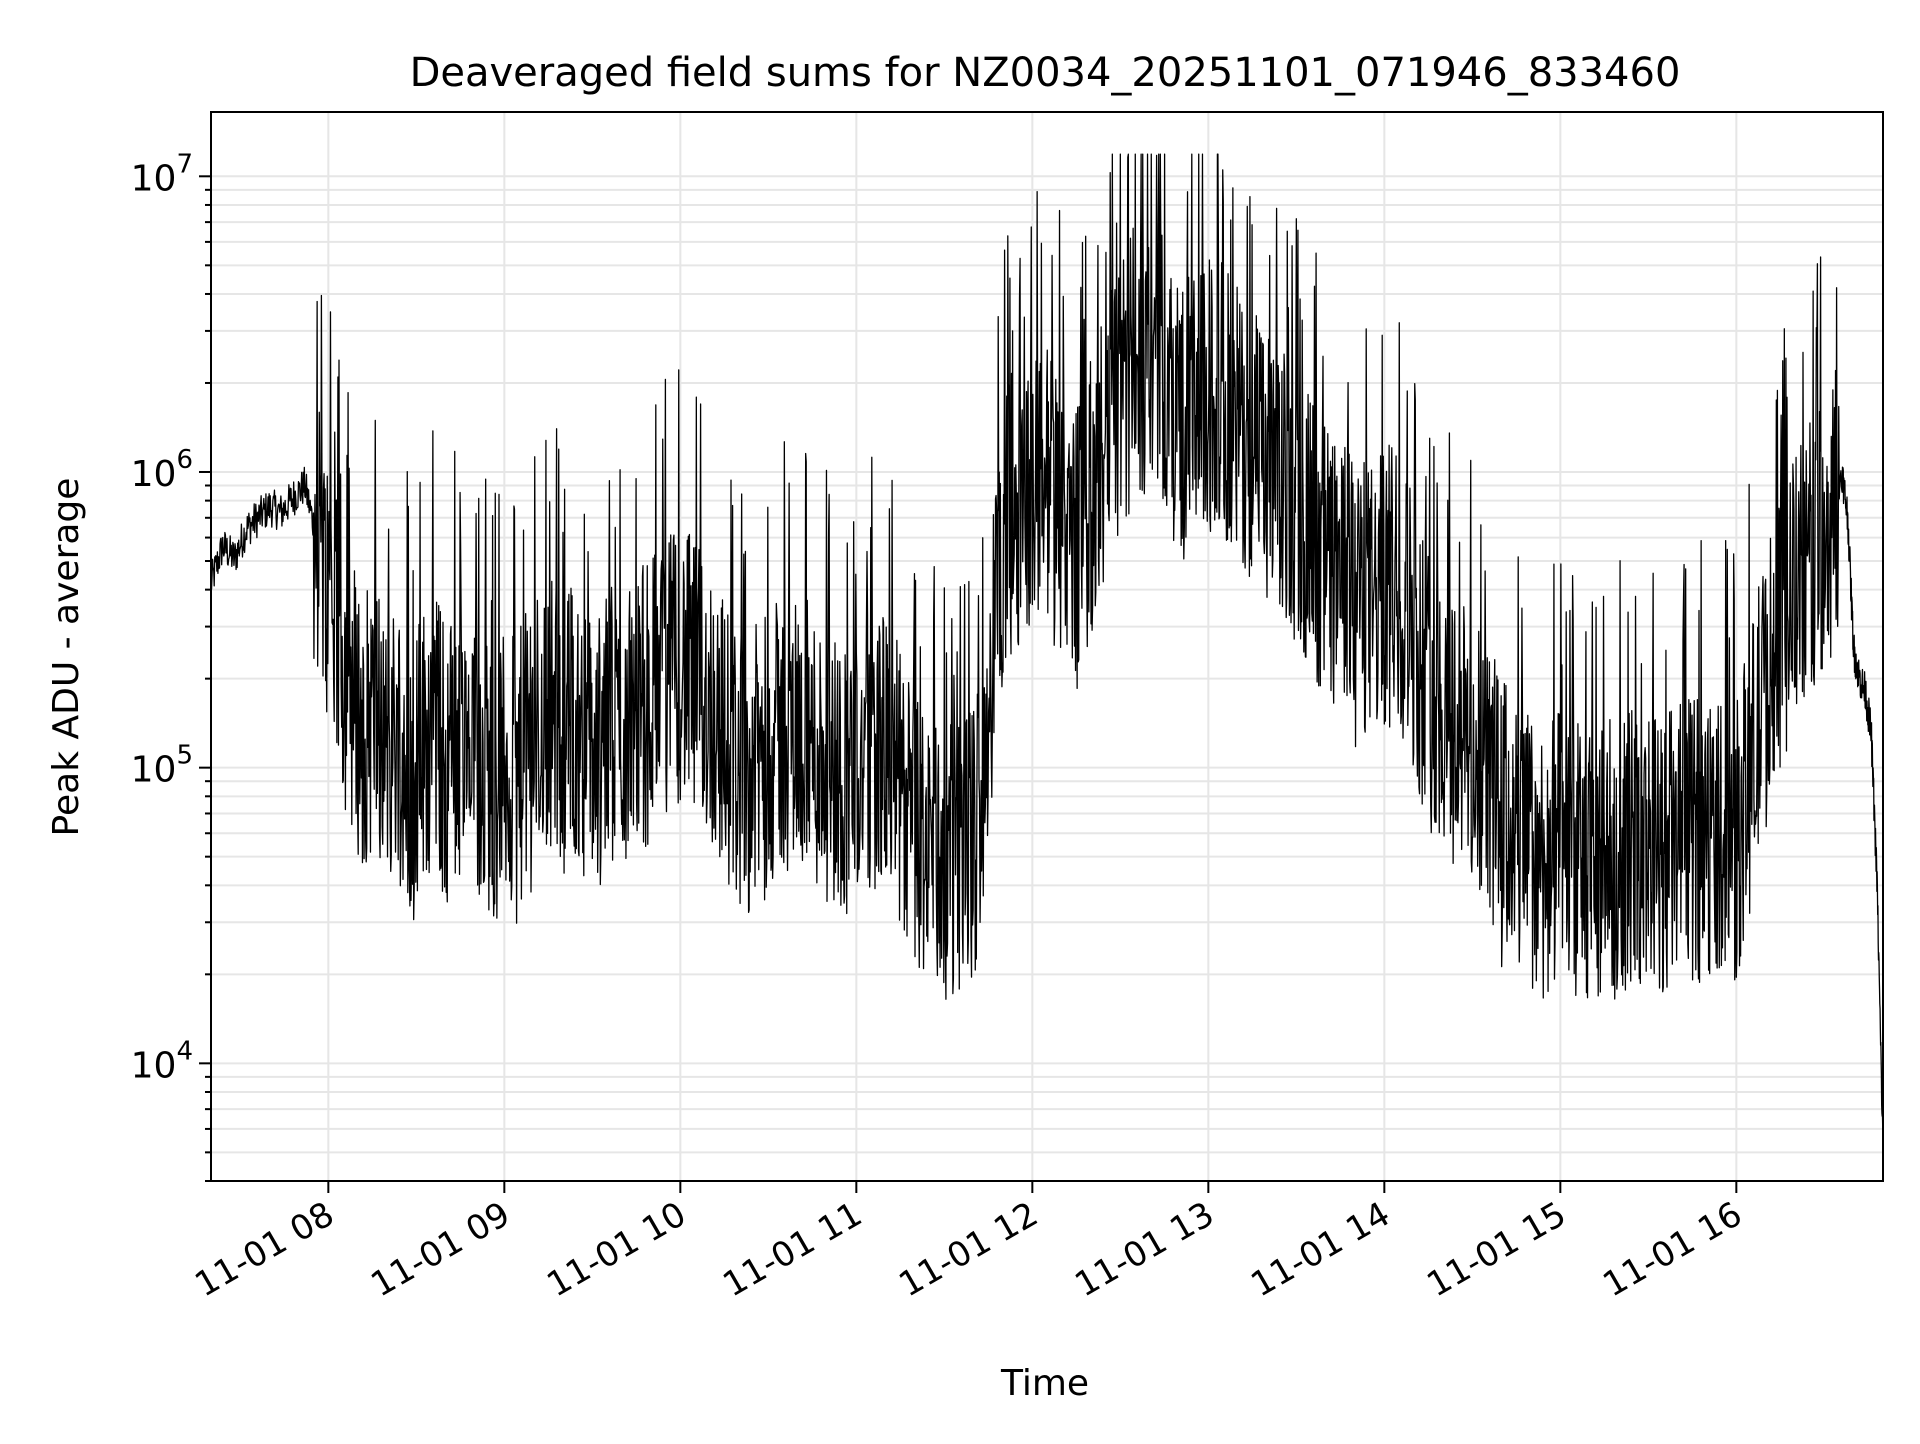 This screenshot has width=1920, height=1444. What do you see at coordinates (162, 174) in the screenshot?
I see `y-tick-label: 10⁷` at bounding box center [162, 174].